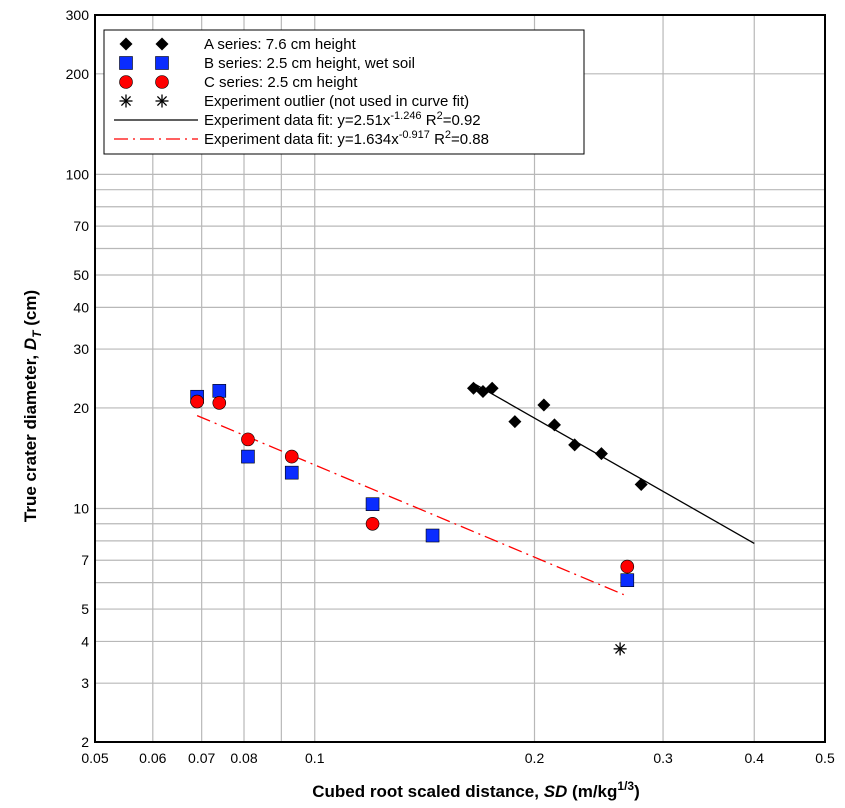  Describe the element at coordinates (414, 135) in the screenshot. I see `fit-b-exponent: -0.917` at that location.